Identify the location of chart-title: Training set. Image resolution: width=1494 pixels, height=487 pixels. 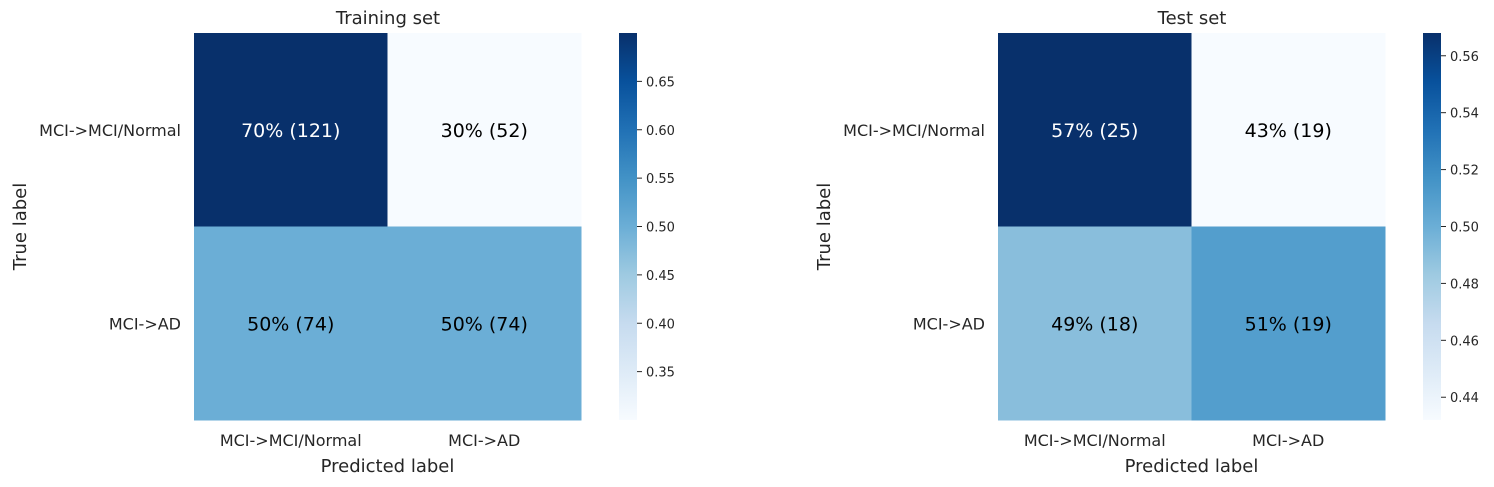
(387, 18).